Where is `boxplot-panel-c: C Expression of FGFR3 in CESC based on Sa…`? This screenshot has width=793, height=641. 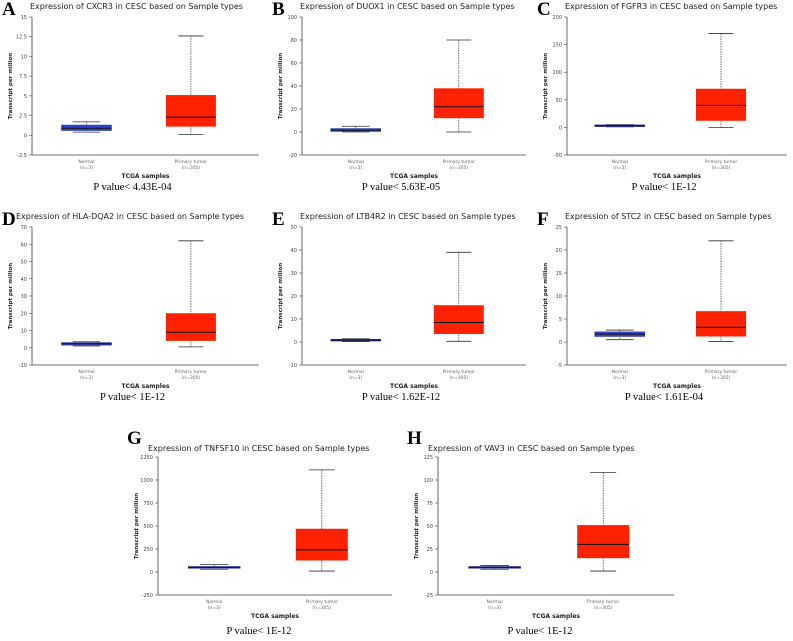
boxplot-panel-c: C Expression of FGFR3 in CESC based on Sa… is located at coordinates (664, 98).